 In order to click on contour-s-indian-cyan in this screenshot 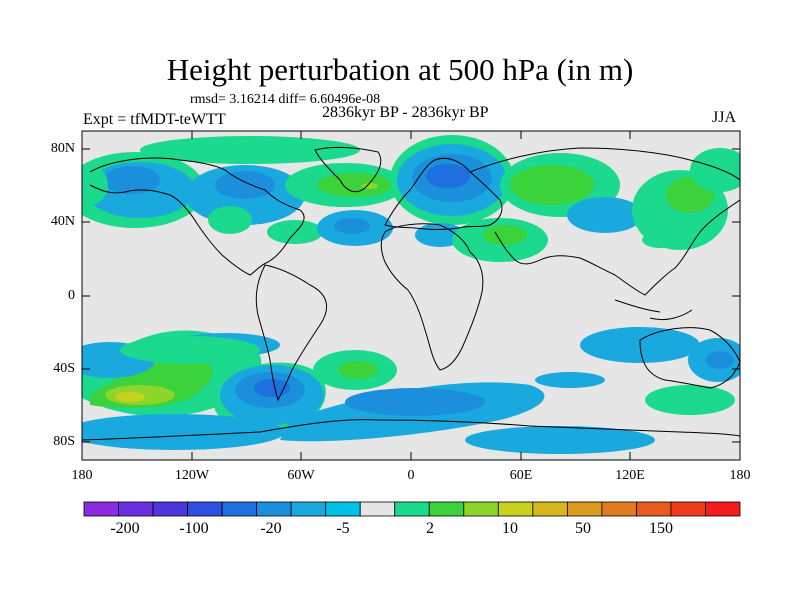, I will do `click(570, 380)`.